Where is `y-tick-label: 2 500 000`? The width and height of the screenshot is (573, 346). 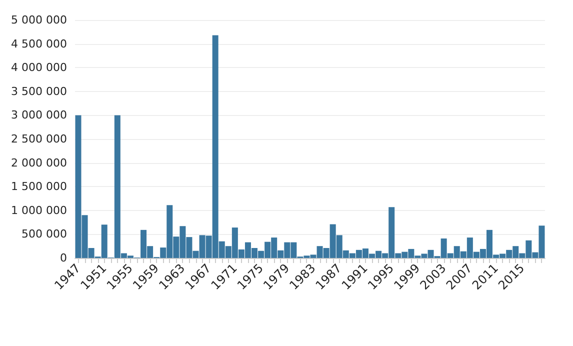
y-tick-label: 2 500 000 is located at coordinates (39, 139).